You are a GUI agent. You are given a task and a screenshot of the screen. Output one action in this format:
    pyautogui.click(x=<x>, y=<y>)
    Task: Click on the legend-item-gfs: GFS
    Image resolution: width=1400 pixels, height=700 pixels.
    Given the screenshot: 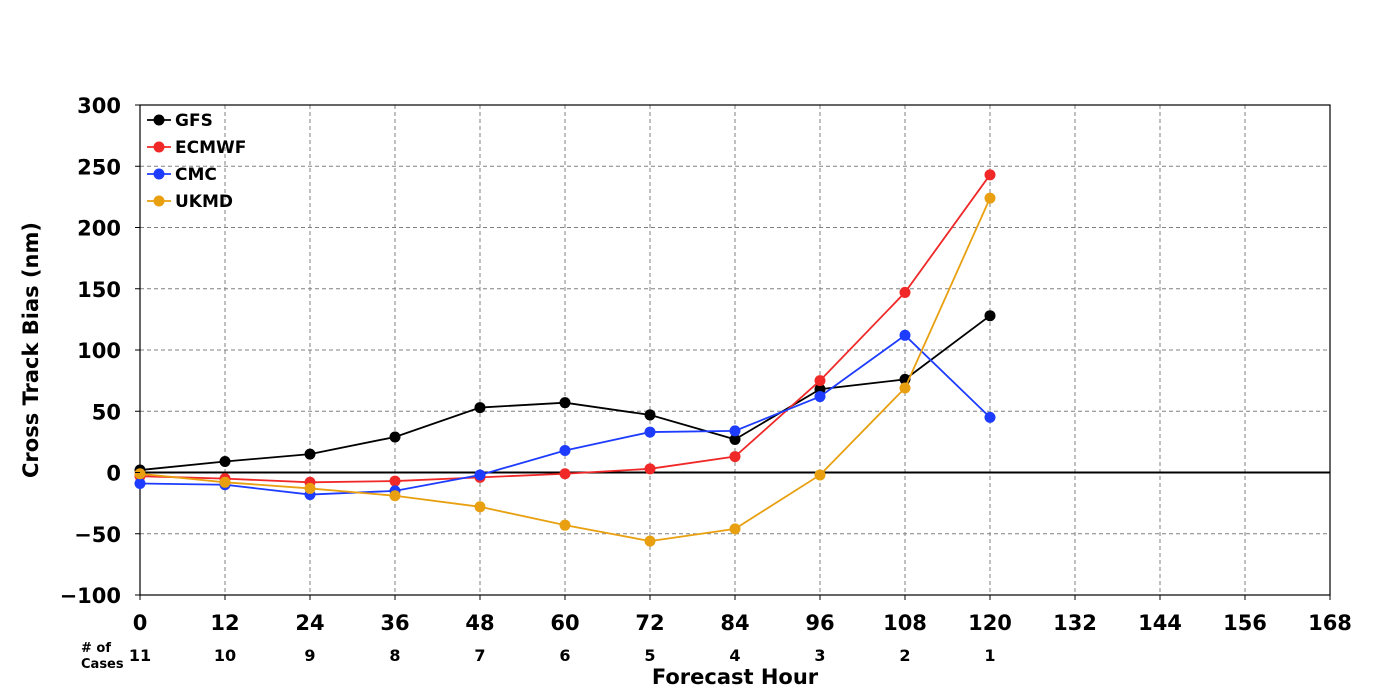 What is the action you would take?
    pyautogui.click(x=180, y=121)
    